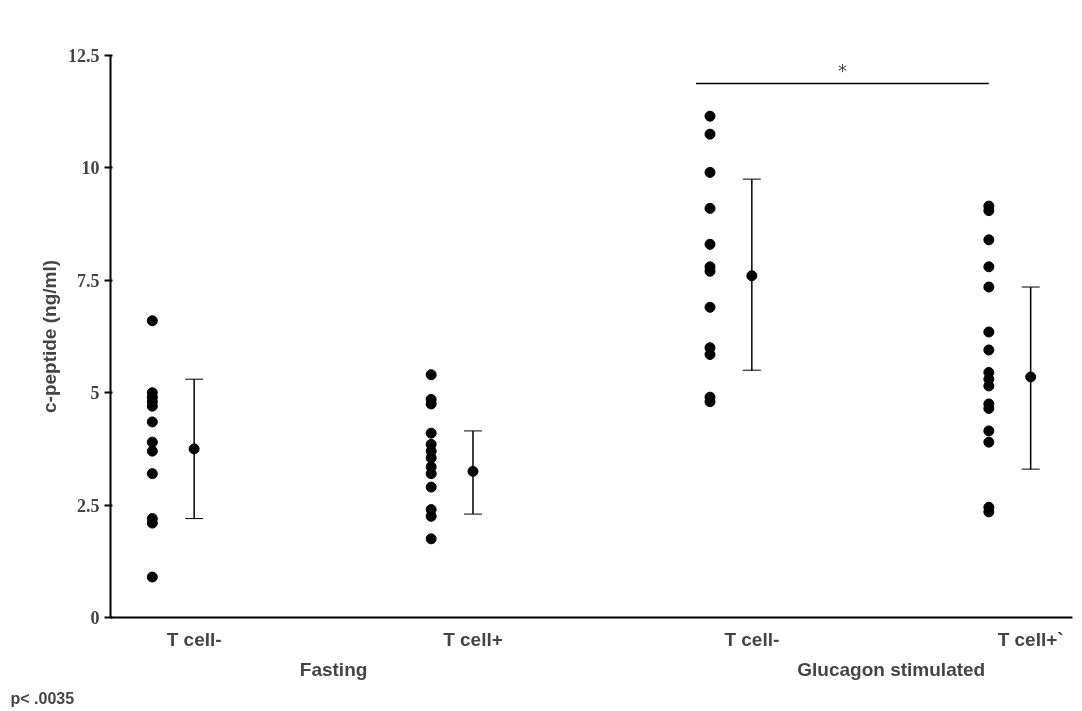  What do you see at coordinates (90, 168) in the screenshot?
I see `y-tick-label: 10` at bounding box center [90, 168].